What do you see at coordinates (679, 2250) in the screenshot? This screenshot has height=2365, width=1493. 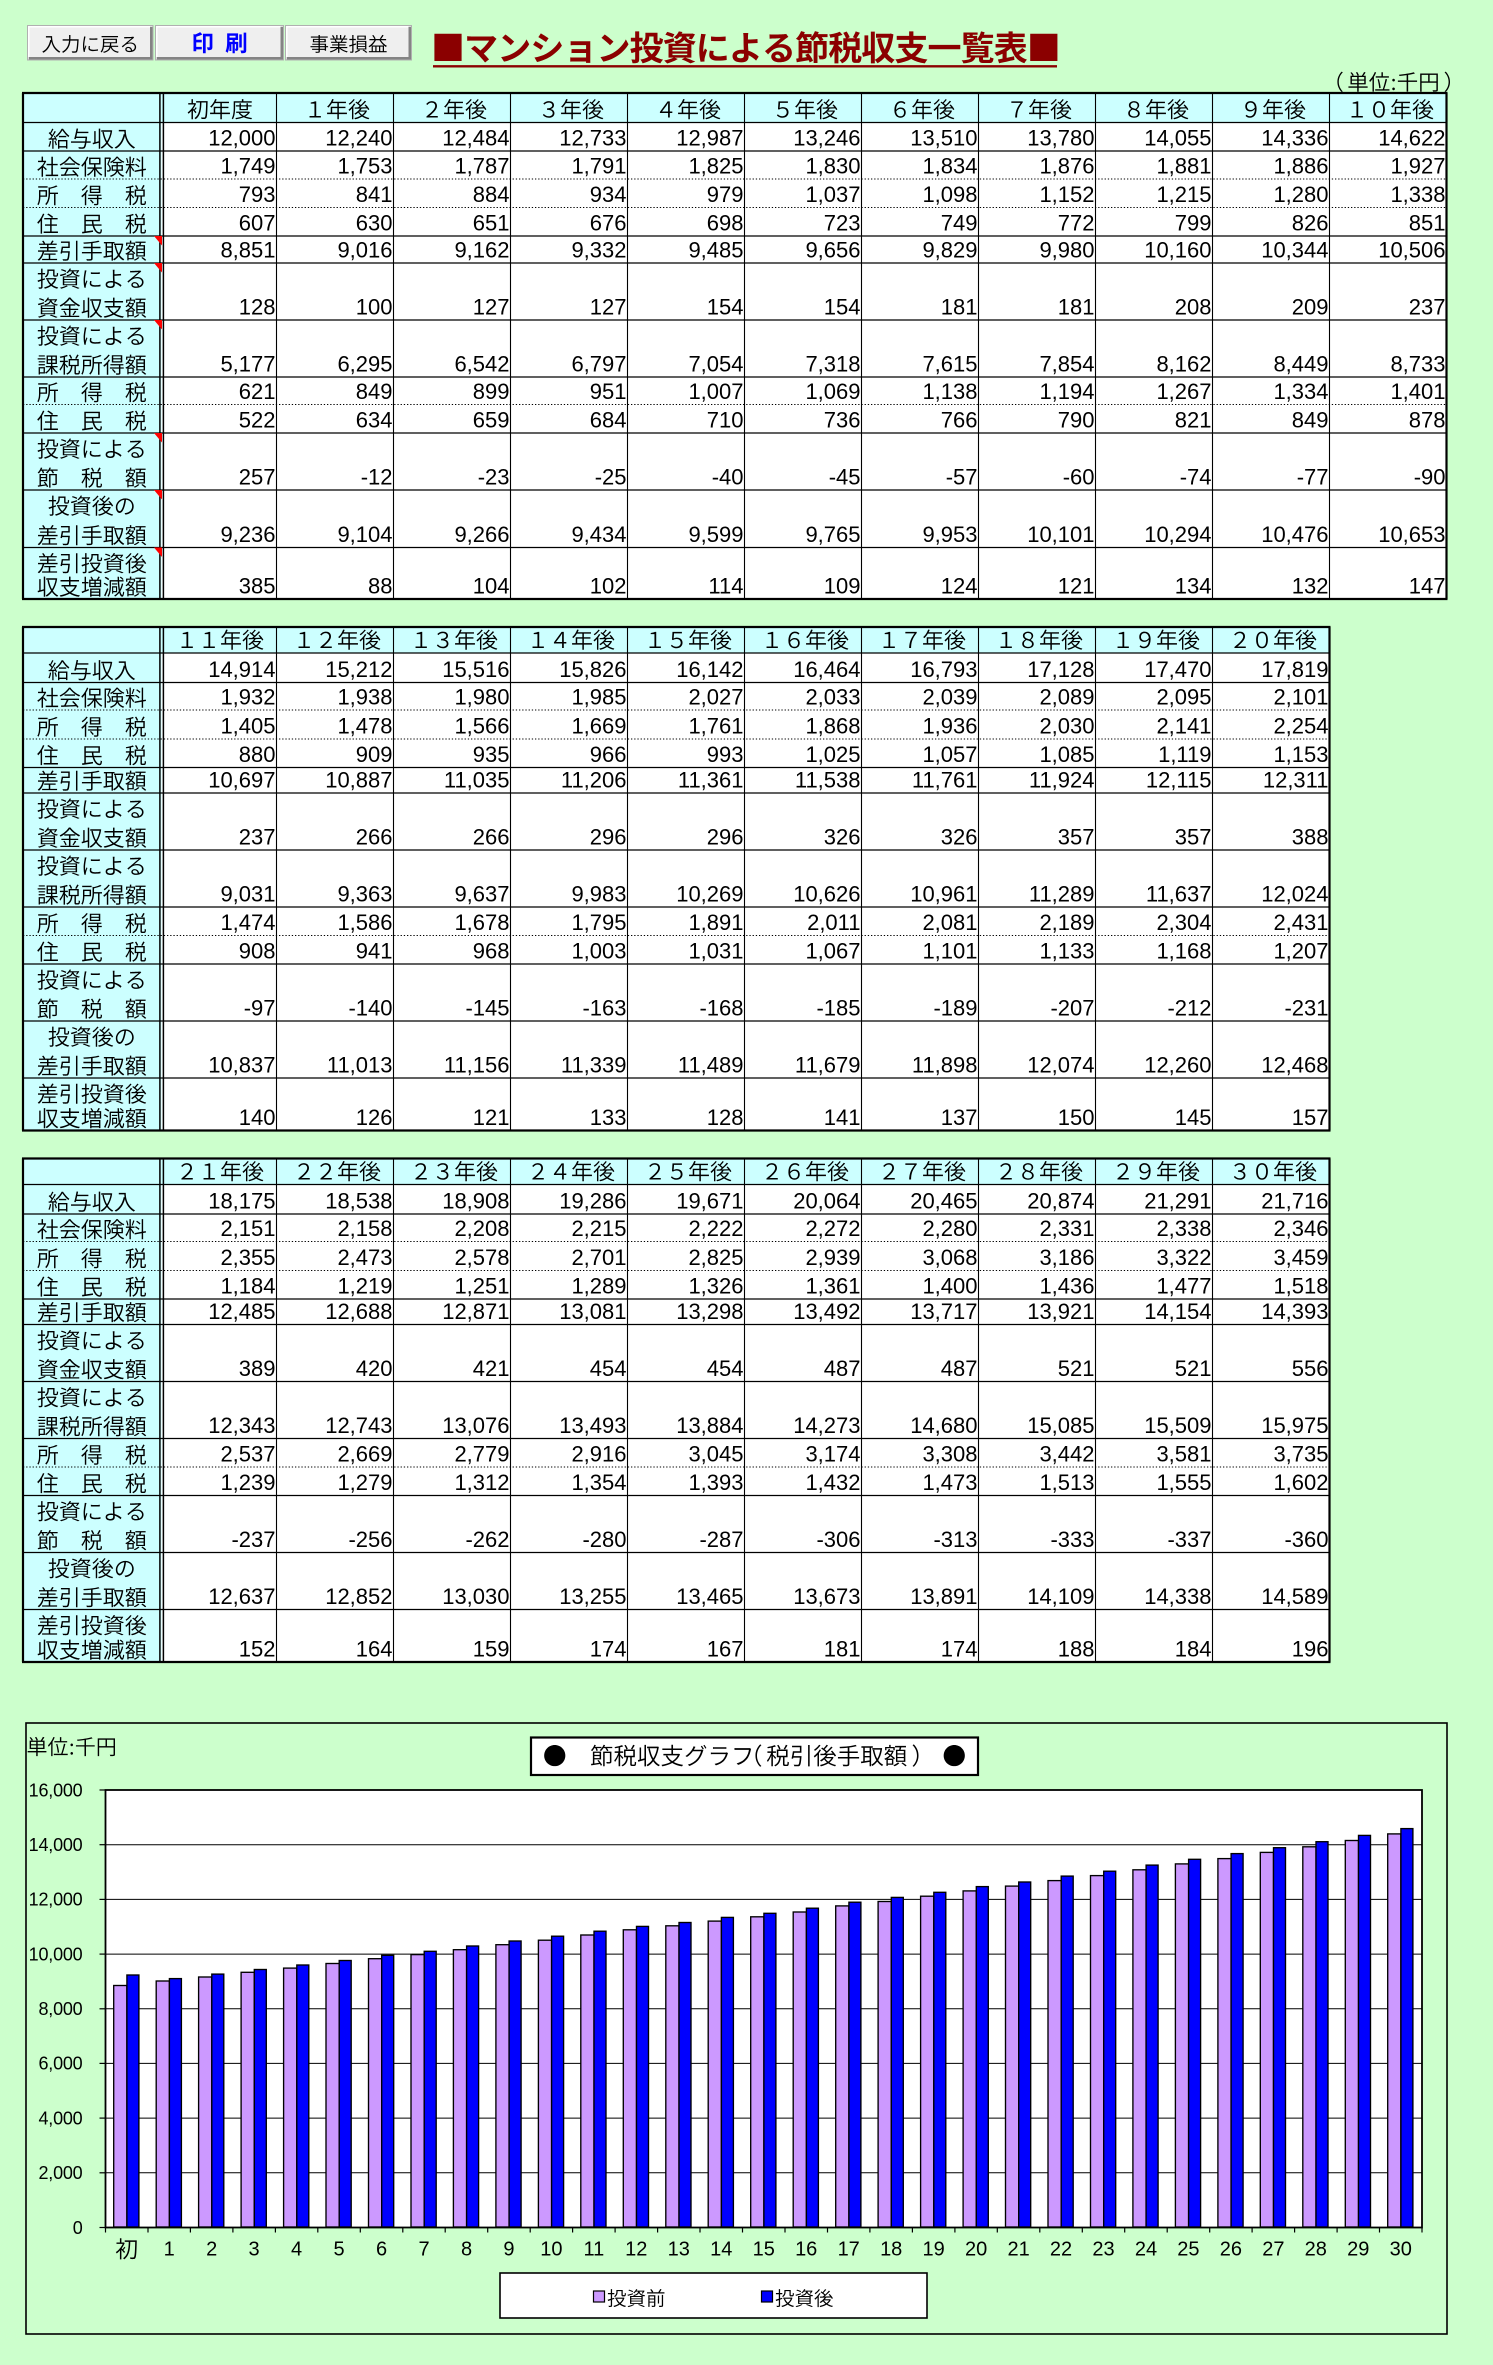 I see `svg-text: 13` at bounding box center [679, 2250].